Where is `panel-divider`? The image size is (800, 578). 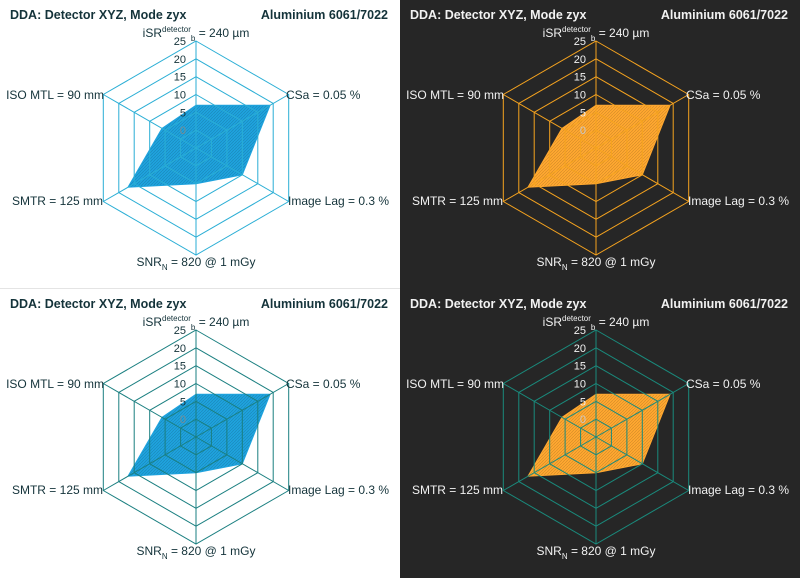
panel-divider is located at coordinates (200, 288).